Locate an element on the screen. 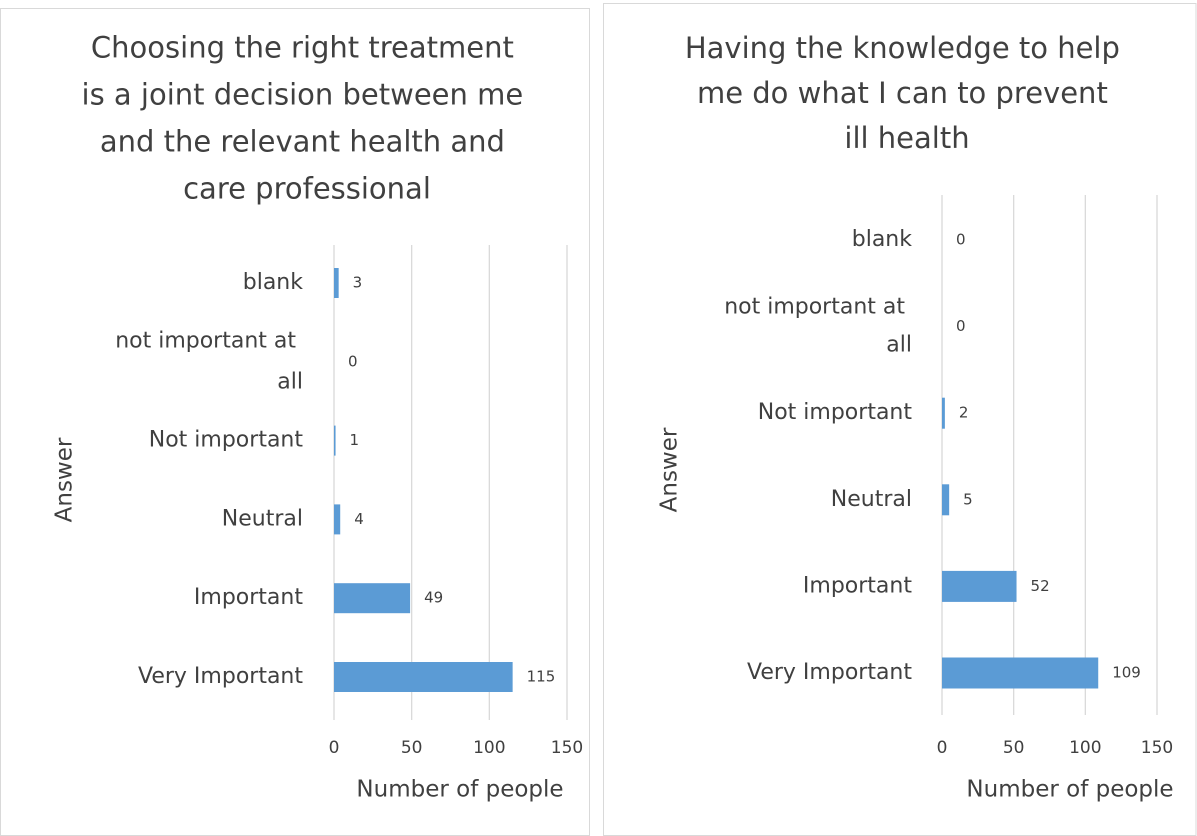 This screenshot has width=1197, height=836. text-line: me do what I can to prevent is located at coordinates (907, 93).